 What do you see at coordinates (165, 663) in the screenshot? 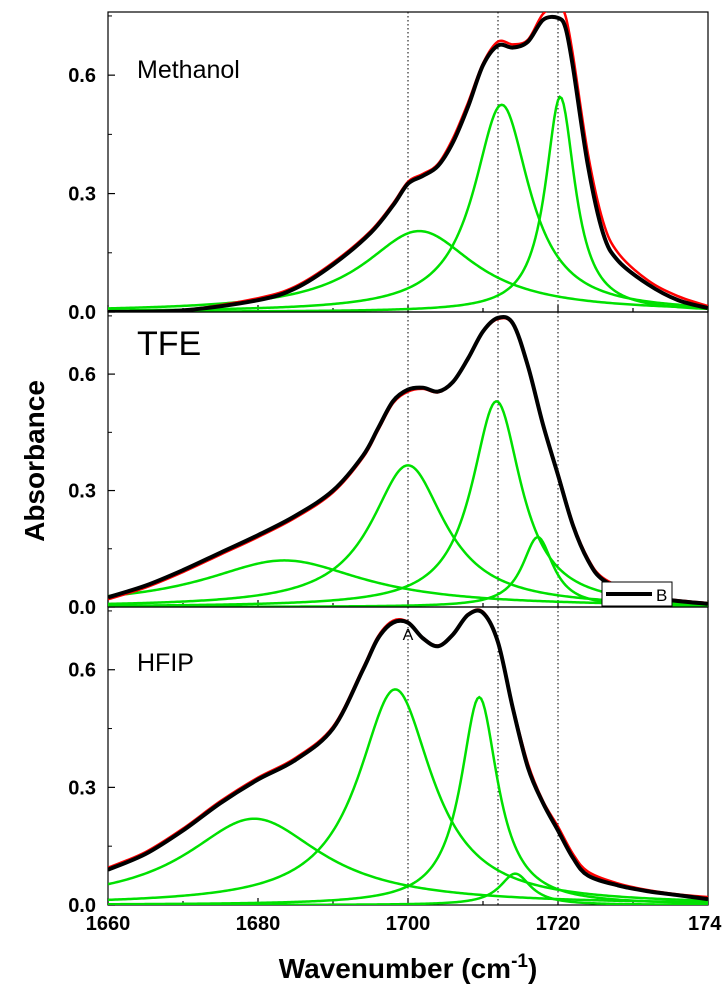
I see `panel-label-hfip: HFIP` at bounding box center [165, 663].